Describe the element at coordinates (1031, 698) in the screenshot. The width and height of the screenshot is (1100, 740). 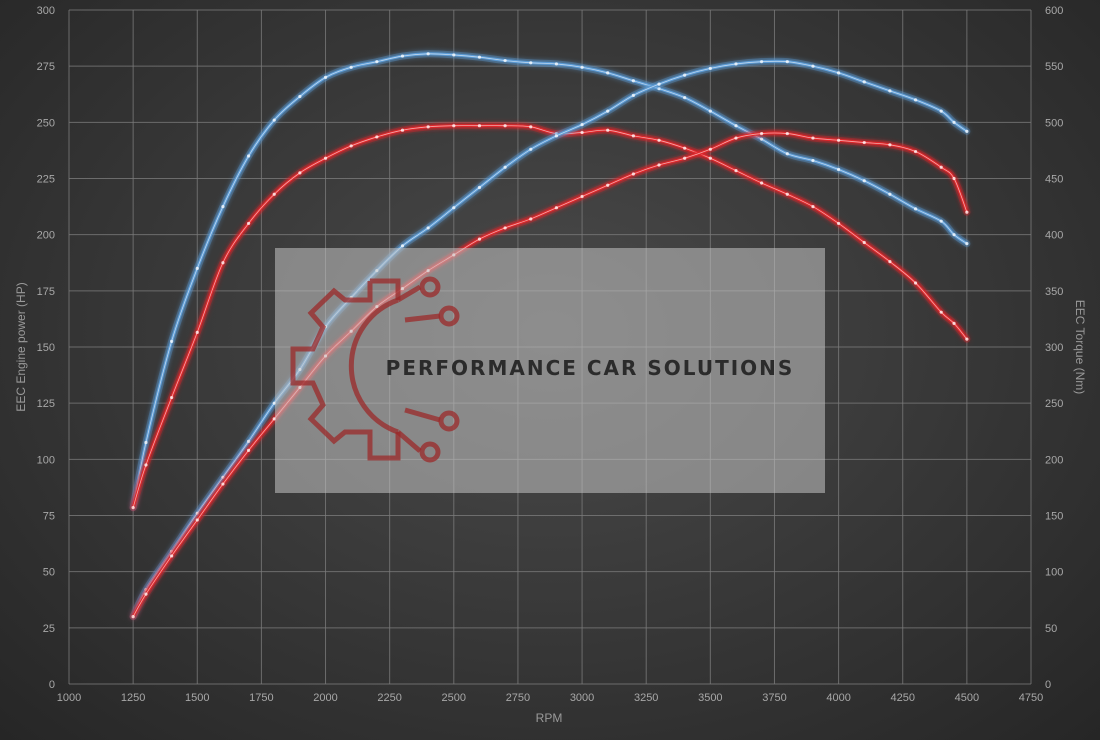
I see `x-tick-label: 4750` at that location.